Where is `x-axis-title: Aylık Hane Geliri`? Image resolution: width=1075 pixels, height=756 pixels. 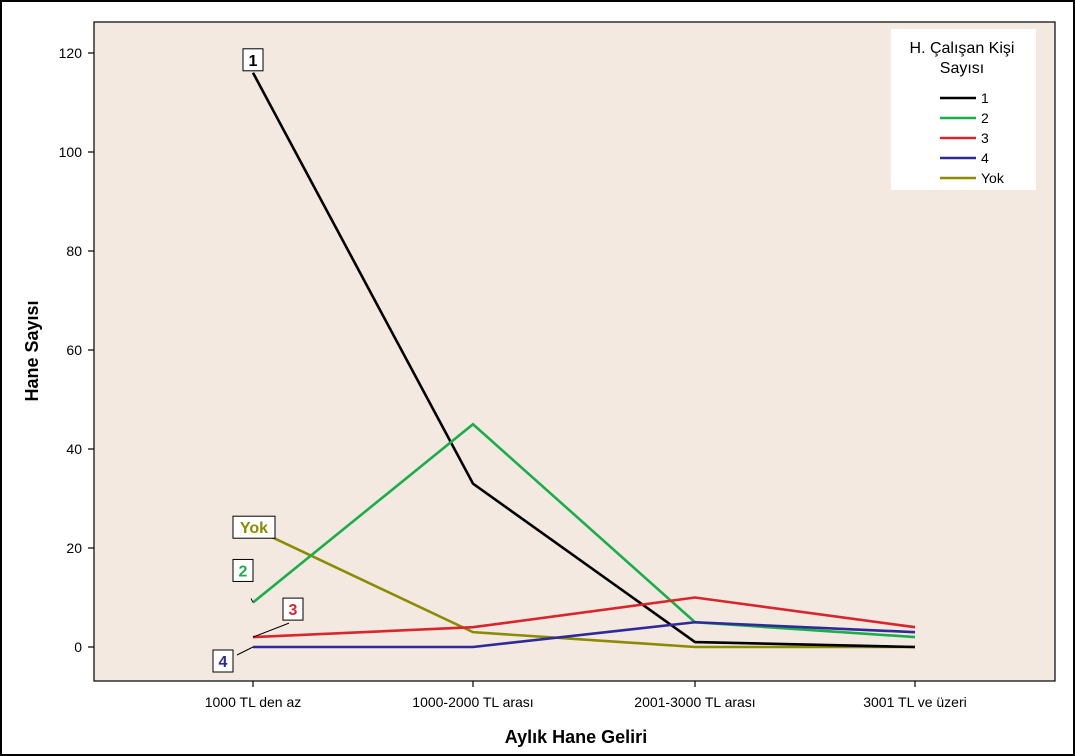 x-axis-title: Aylık Hane Geliri is located at coordinates (576, 737).